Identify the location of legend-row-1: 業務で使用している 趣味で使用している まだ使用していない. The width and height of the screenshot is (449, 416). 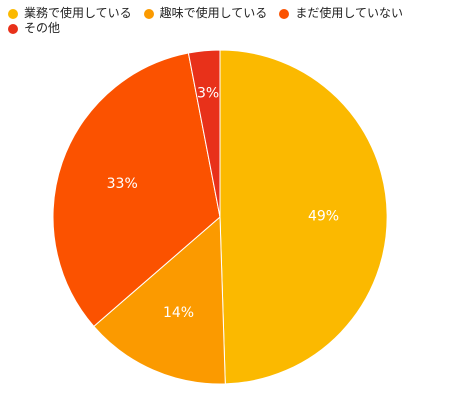
(228, 13).